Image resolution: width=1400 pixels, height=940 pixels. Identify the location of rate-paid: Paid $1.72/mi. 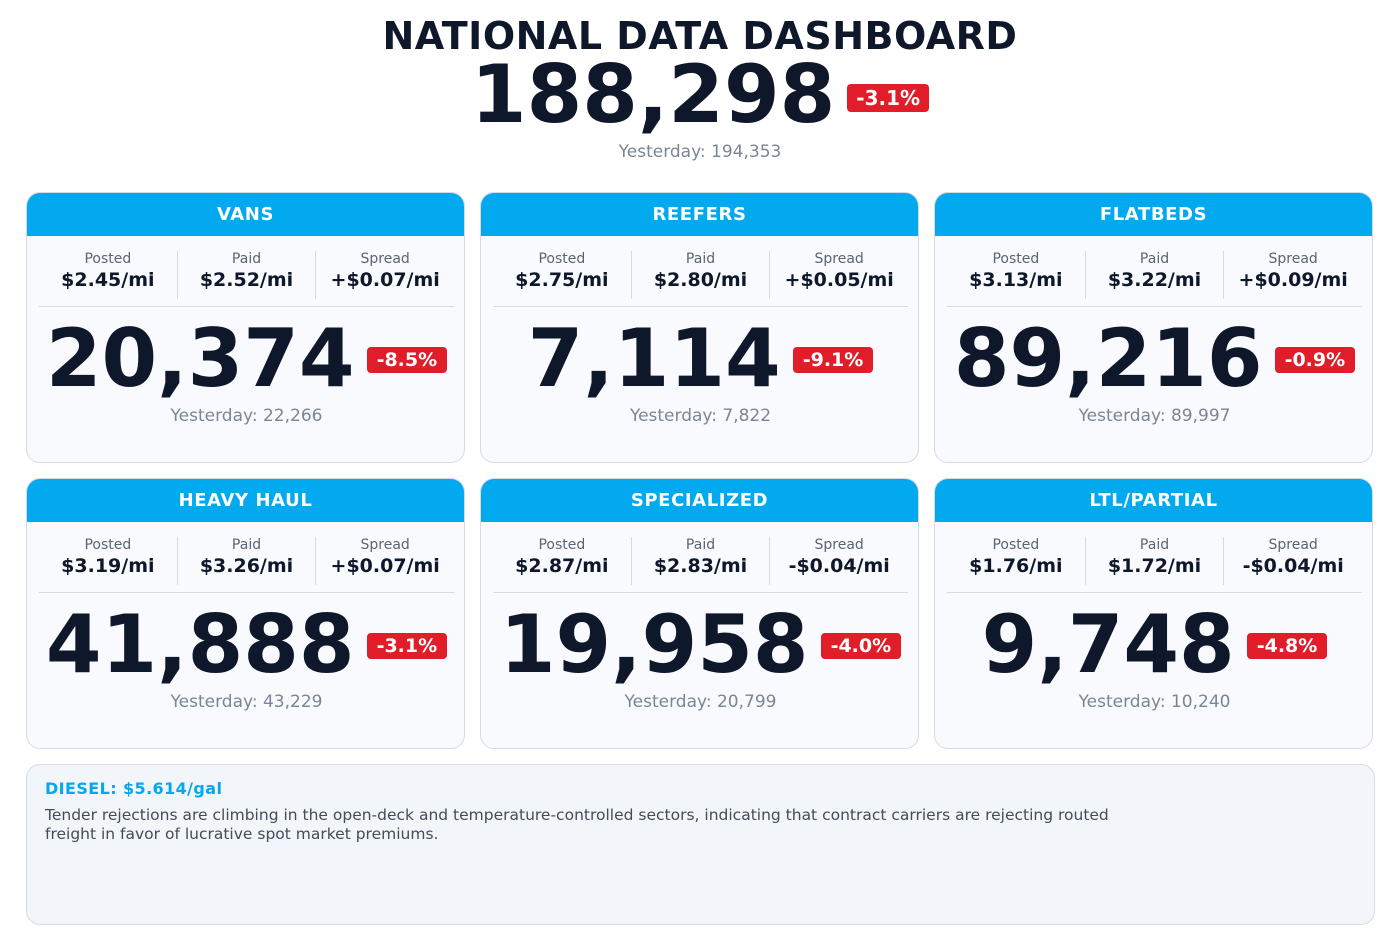
(1155, 561).